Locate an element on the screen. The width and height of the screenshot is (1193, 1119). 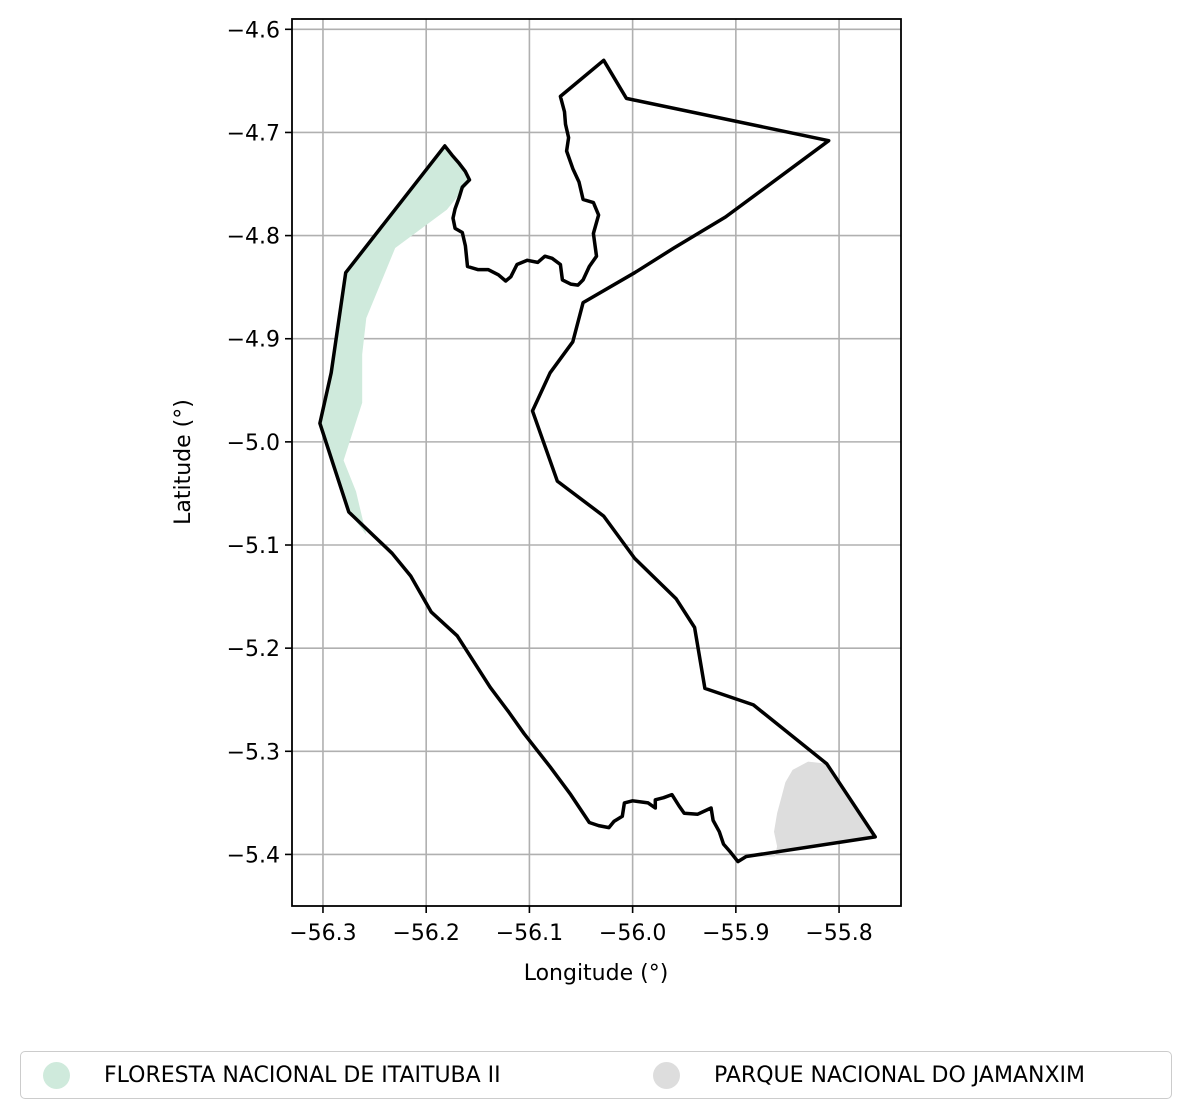
y-tick-label: −4.6 is located at coordinates (253, 30).